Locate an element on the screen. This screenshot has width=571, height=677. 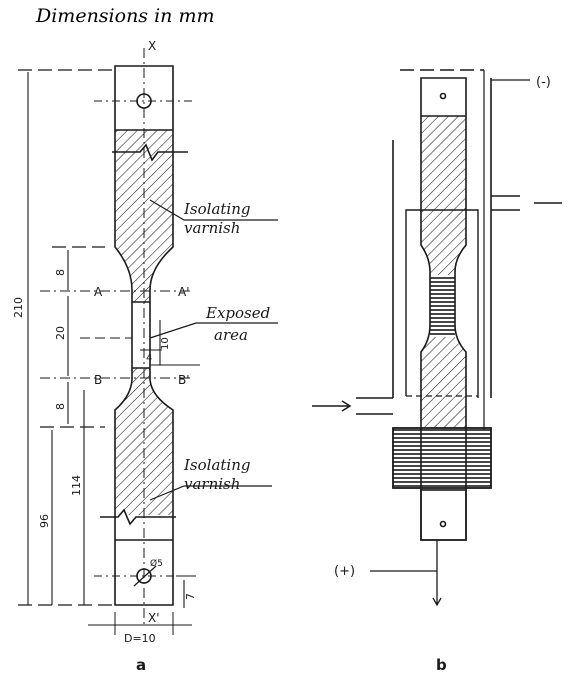
dim-20-text: 20 is located at coordinates (60, 333).